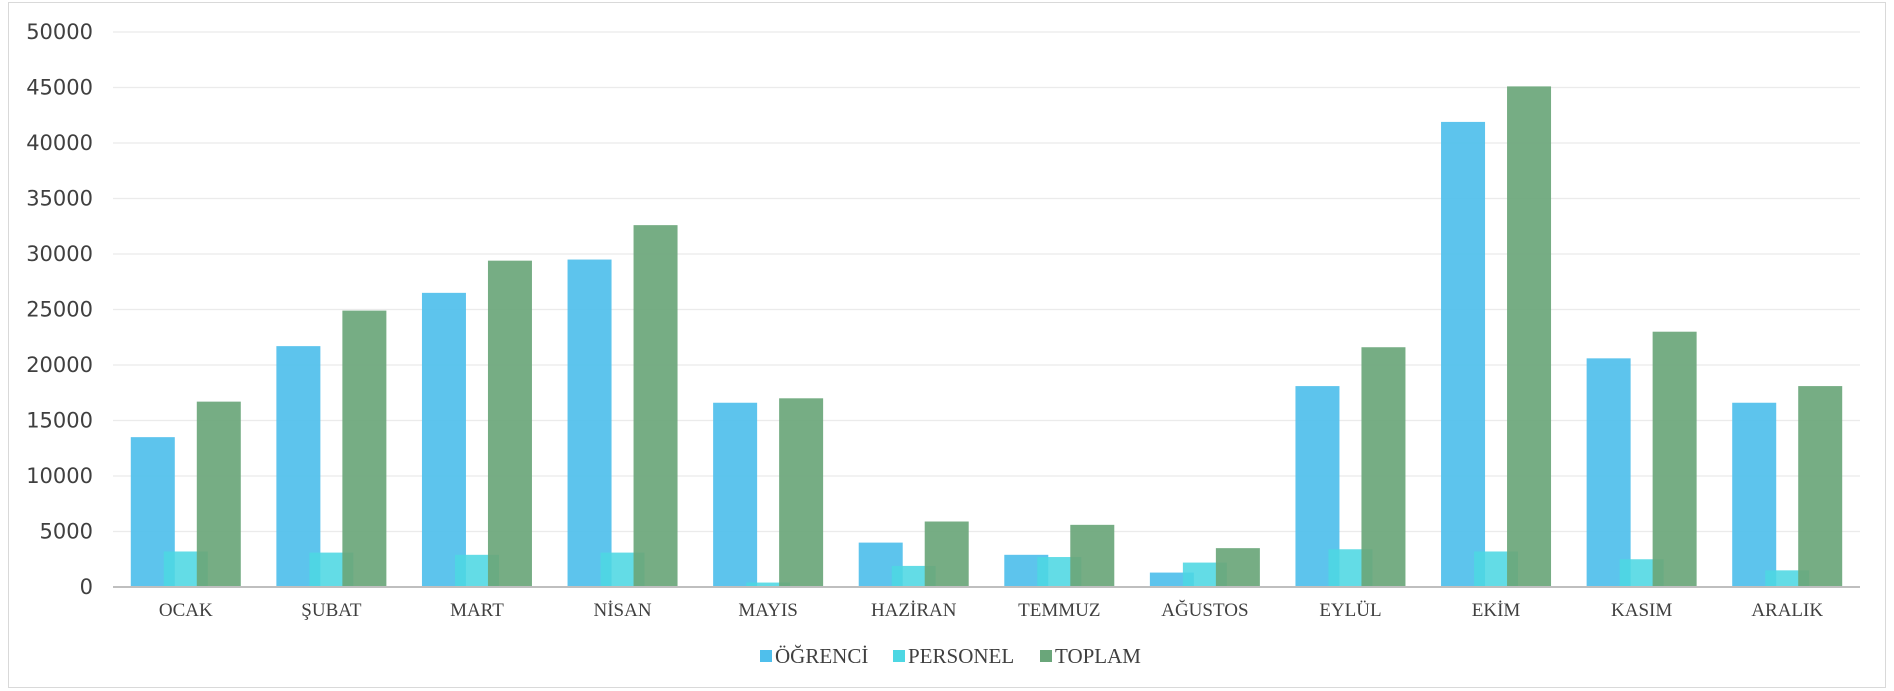 This screenshot has height=691, width=1894. I want to click on x-tick-label: HAZİRAN, so click(914, 610).